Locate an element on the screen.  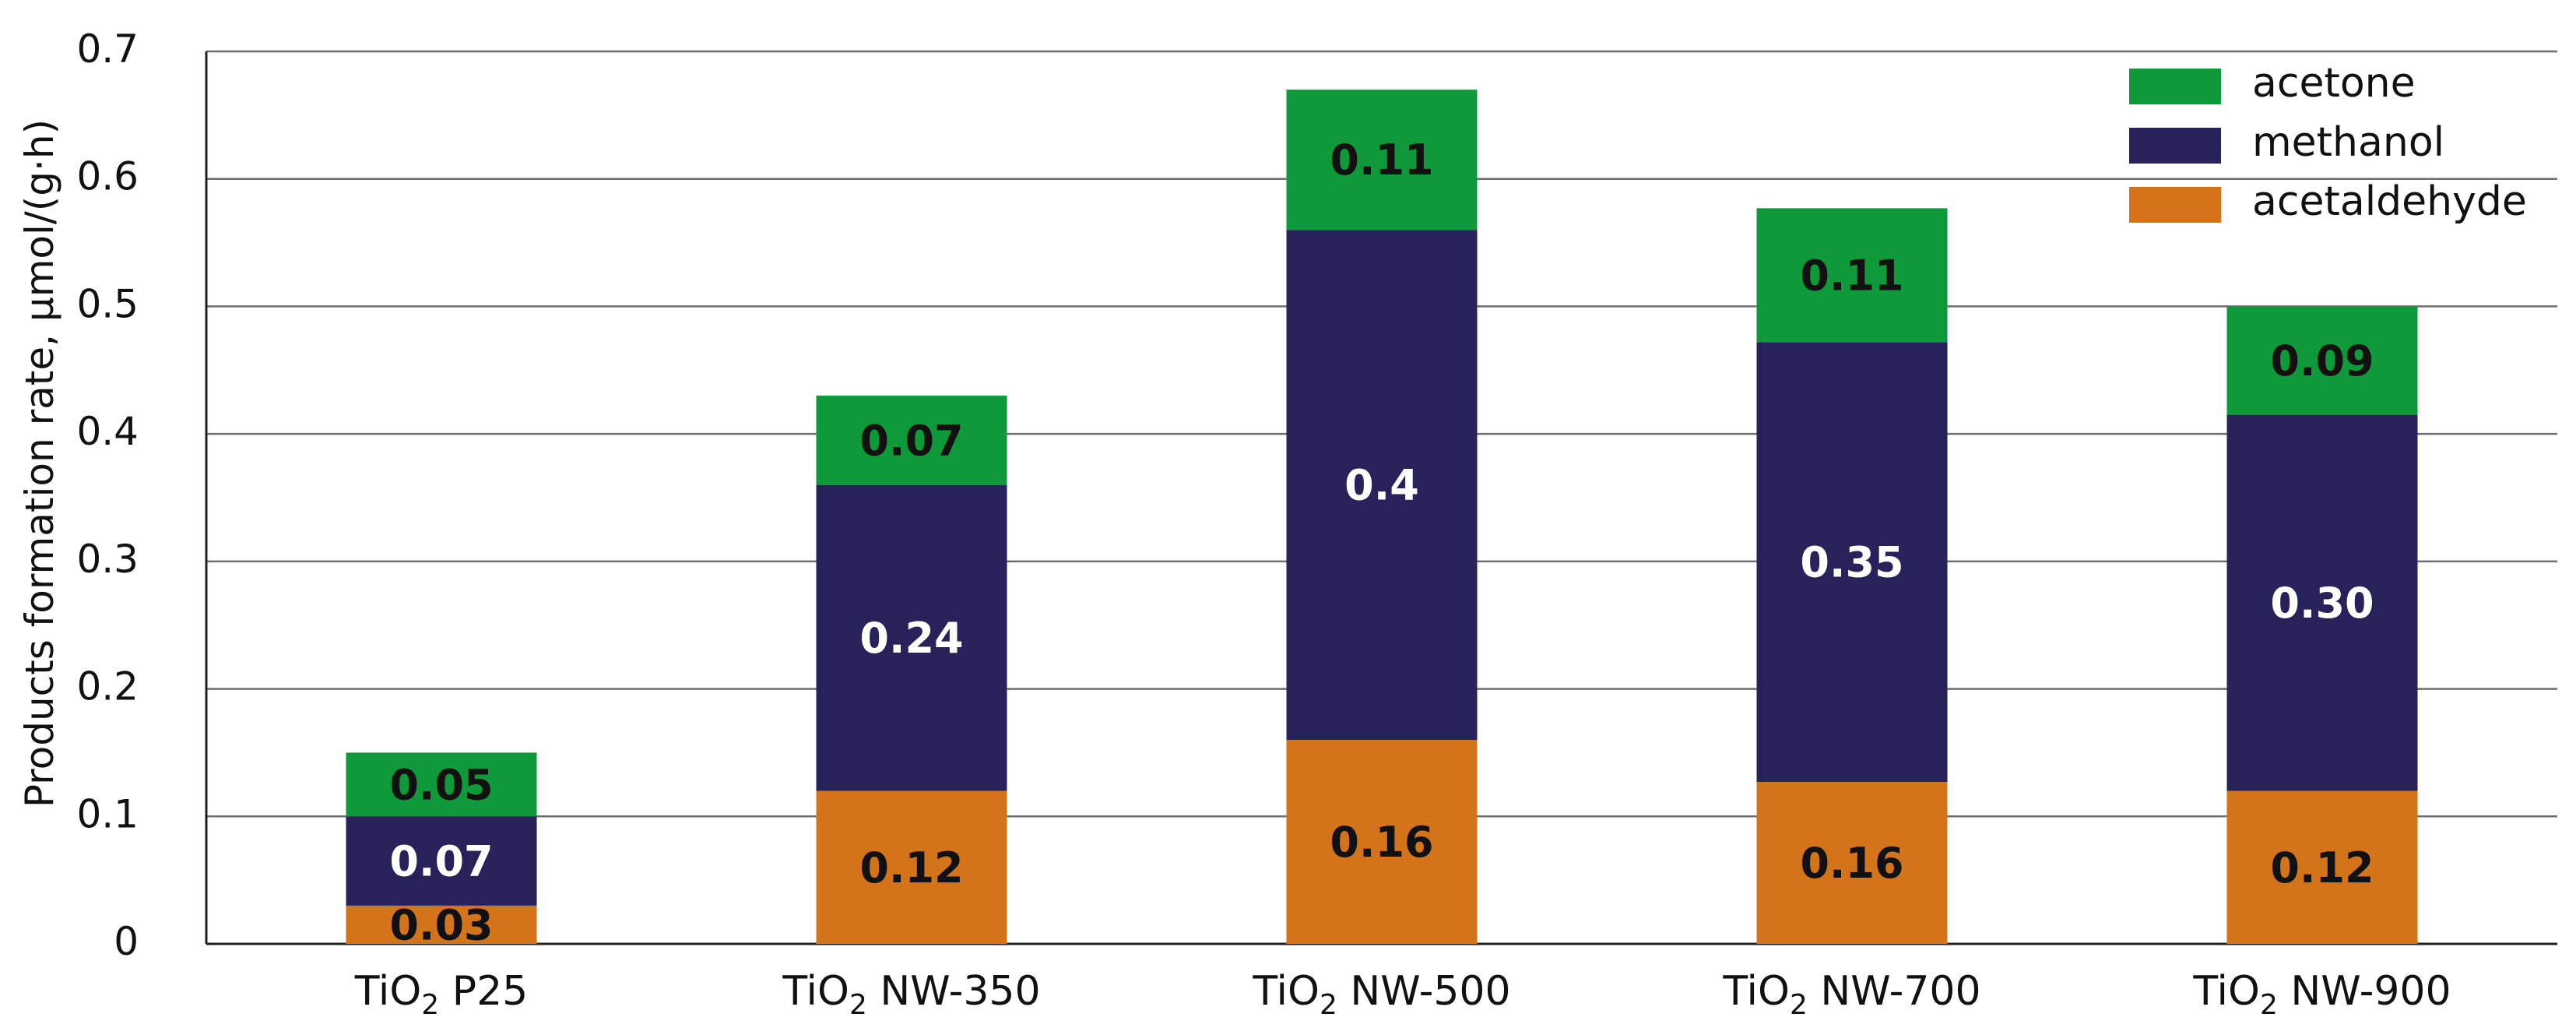
data-label-acetaldehyde: 0.03 is located at coordinates (441, 925).